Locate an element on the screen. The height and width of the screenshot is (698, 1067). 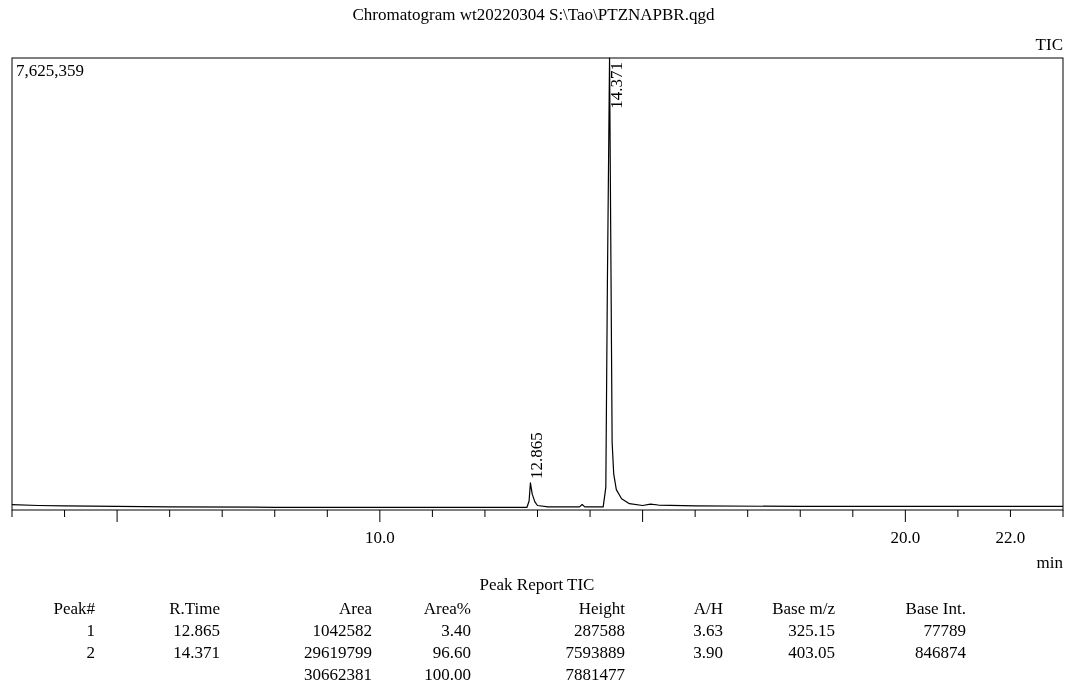
text: 1042582 is located at coordinates (342, 630).